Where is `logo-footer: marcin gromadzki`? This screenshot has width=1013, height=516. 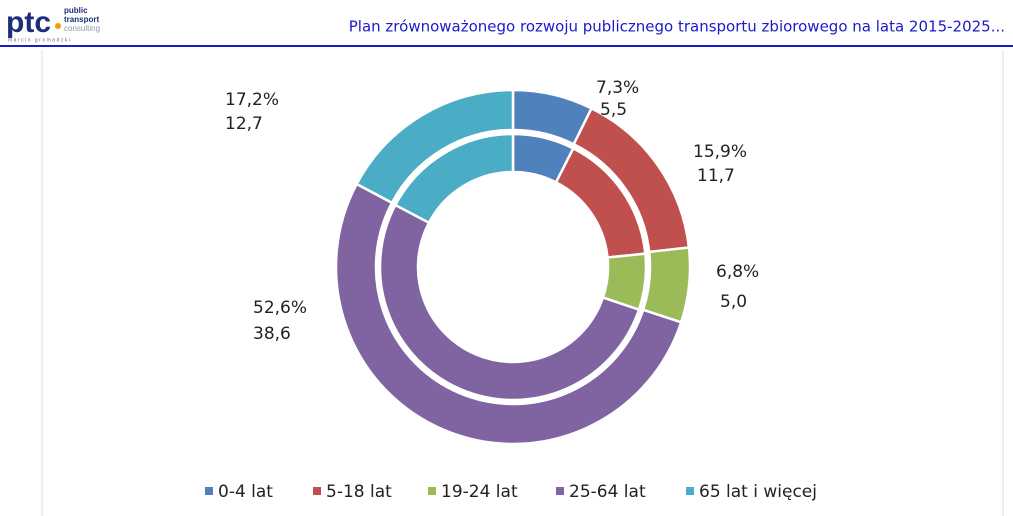 logo-footer: marcin gromadzki is located at coordinates (39, 40).